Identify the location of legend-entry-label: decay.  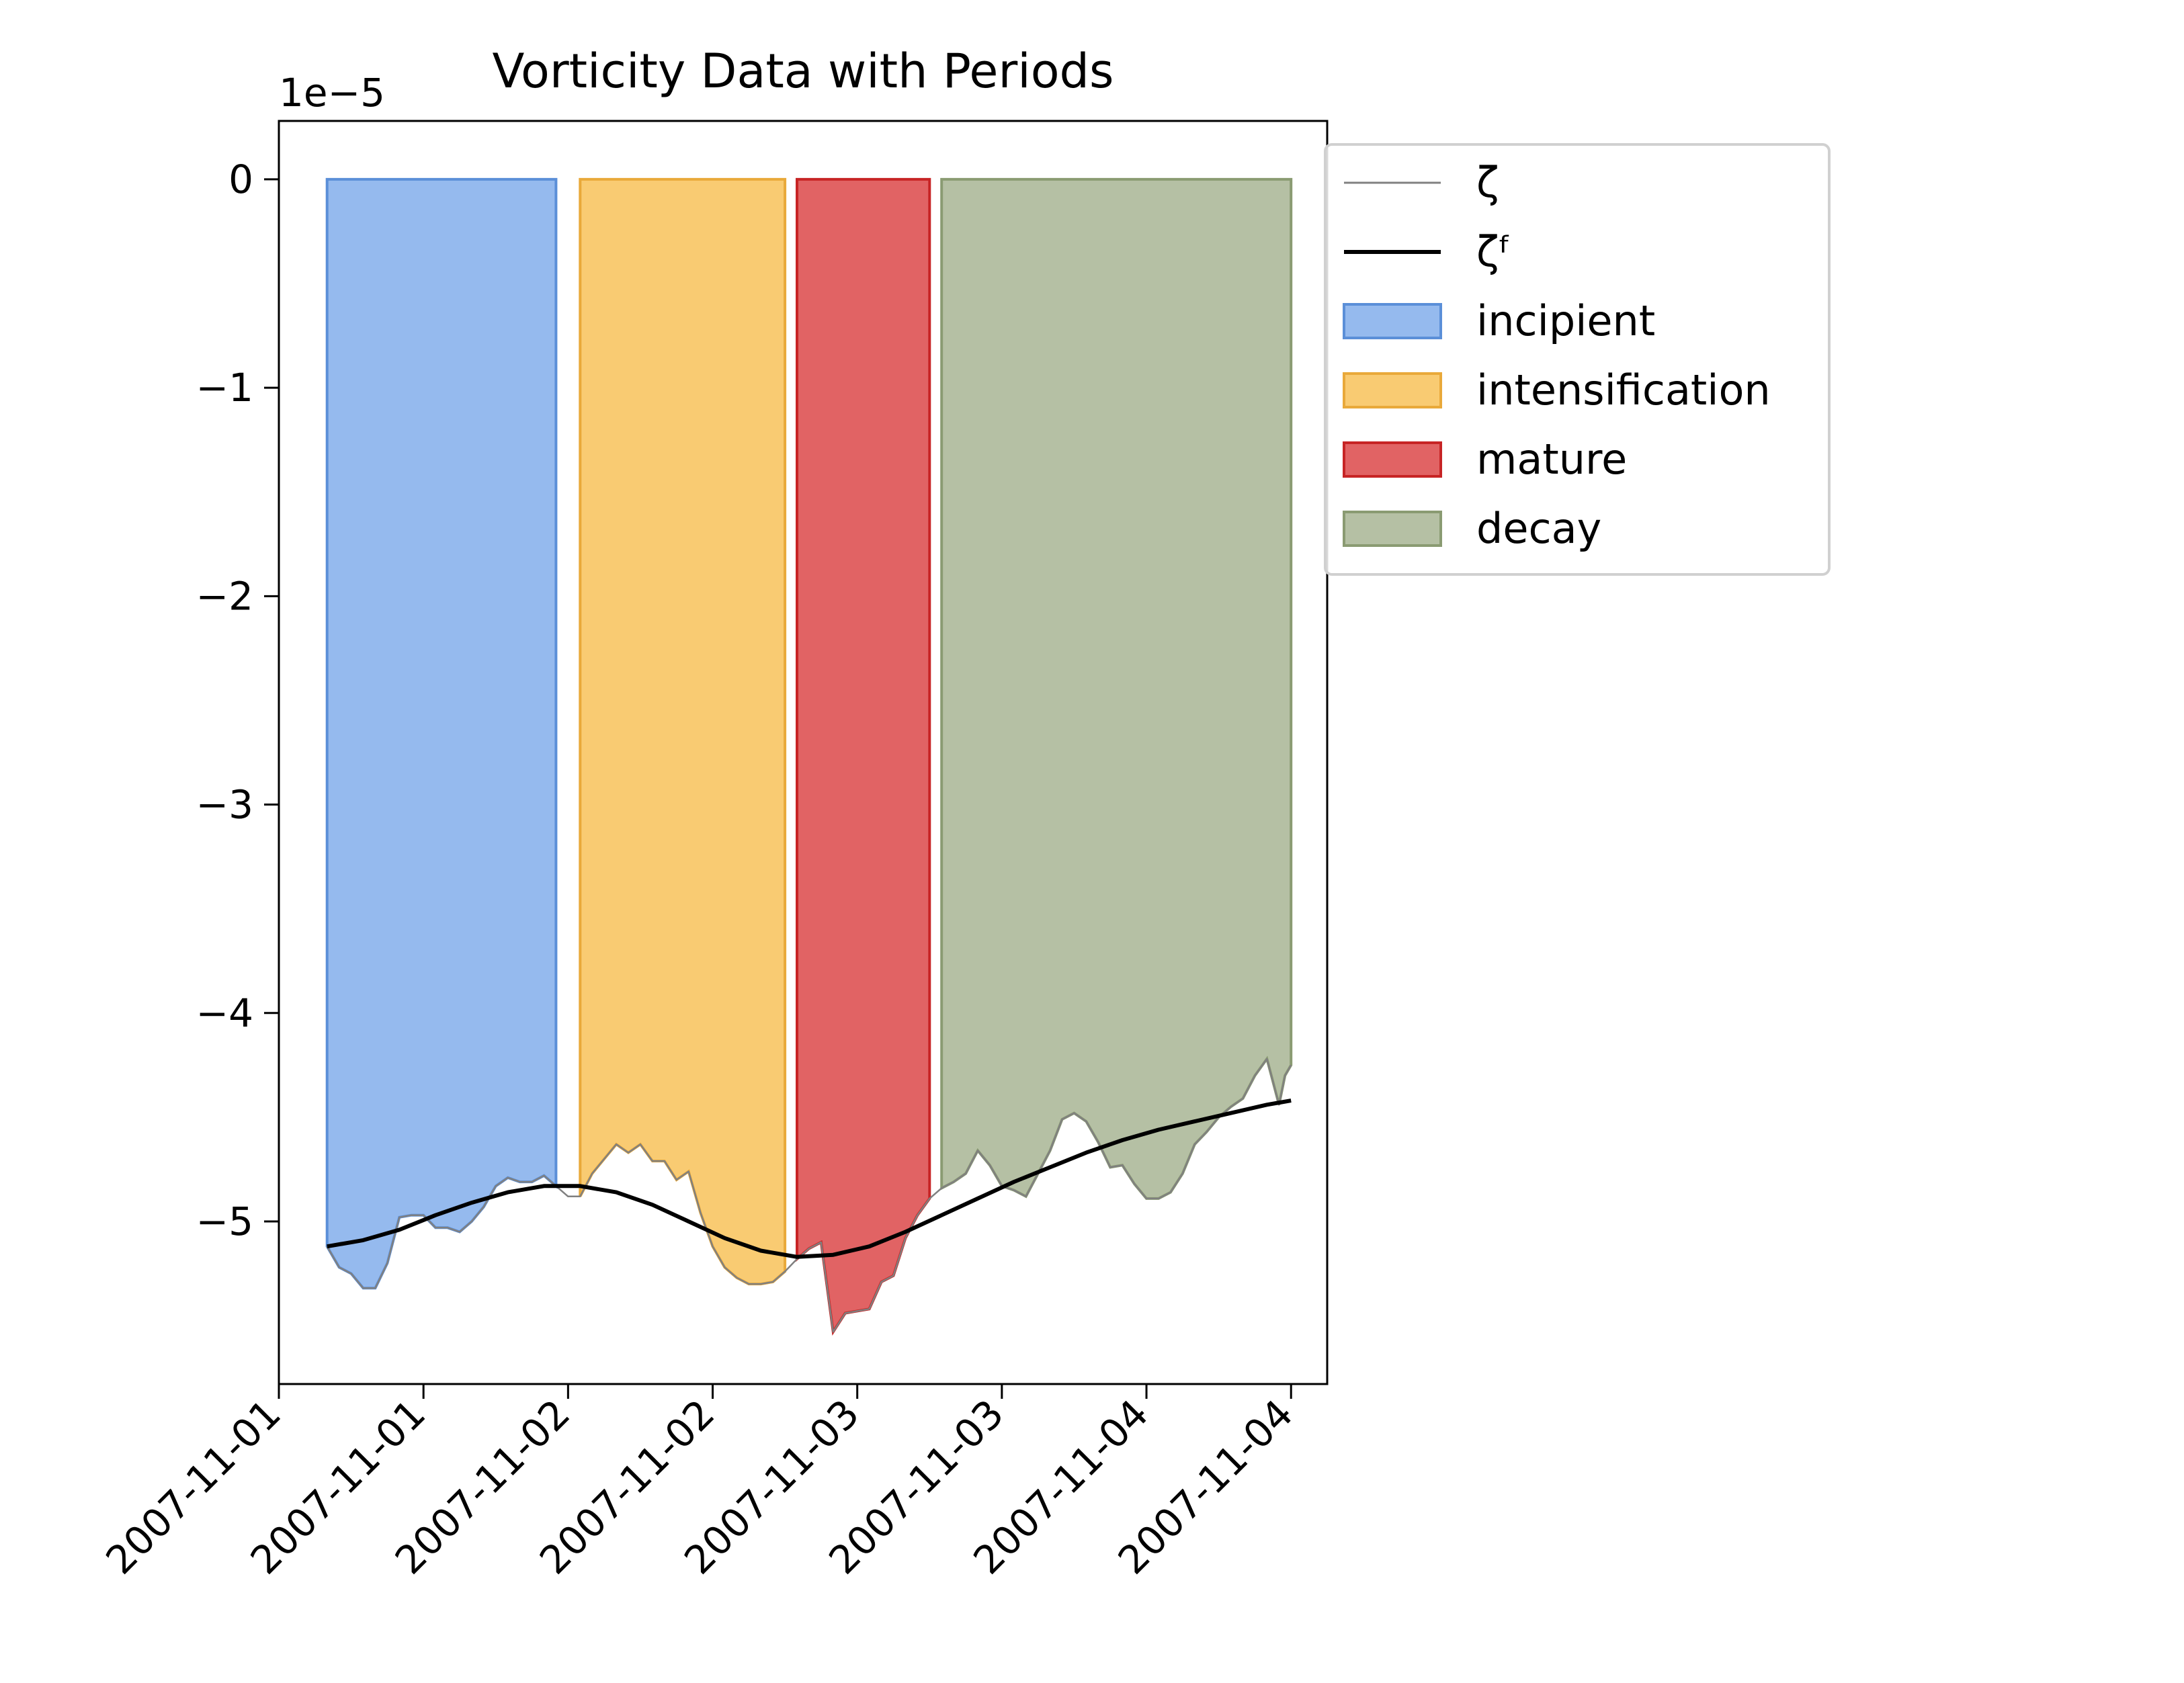
(1539, 528).